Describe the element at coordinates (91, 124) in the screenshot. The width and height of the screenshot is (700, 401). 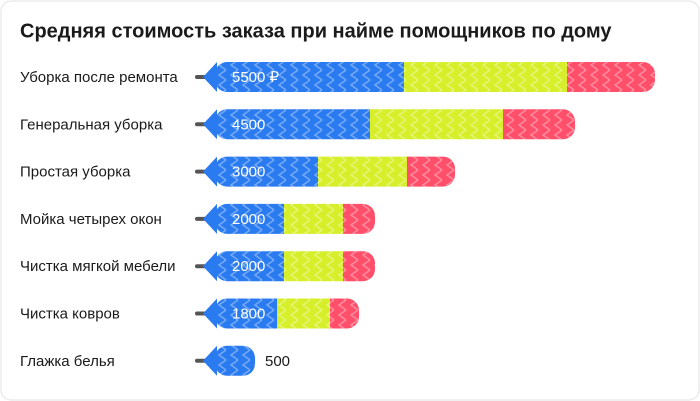
I see `category-label: Генеральная уборка` at that location.